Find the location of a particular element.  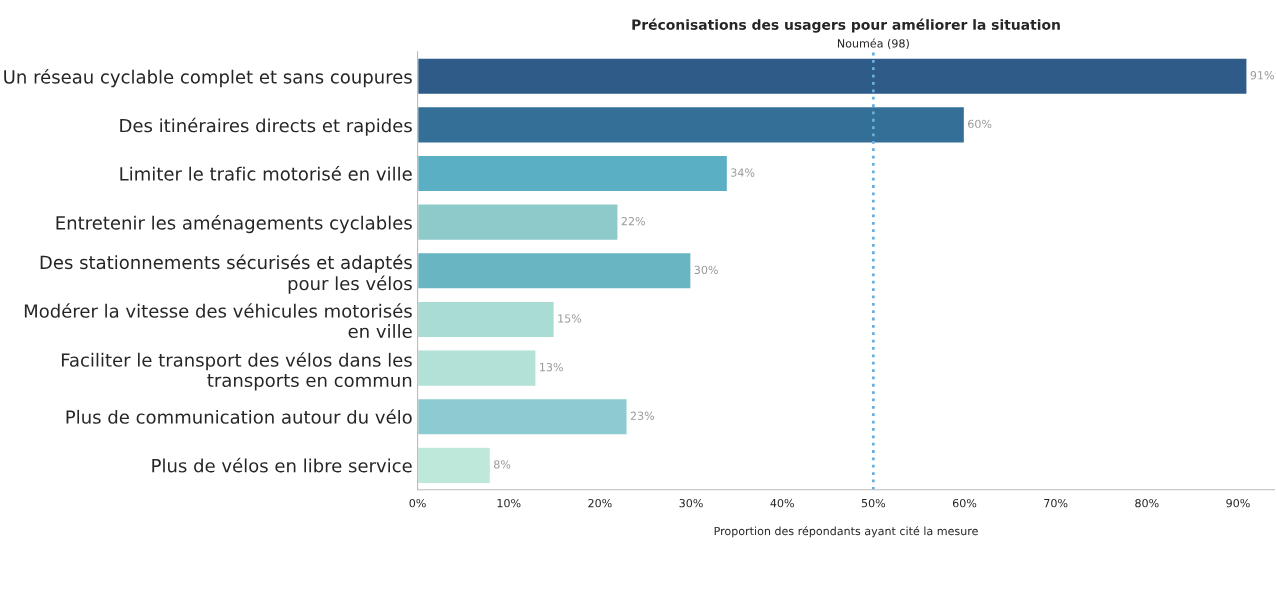

chart-title: Préconisations des usagers pour améliorer la situation is located at coordinates (846, 25).